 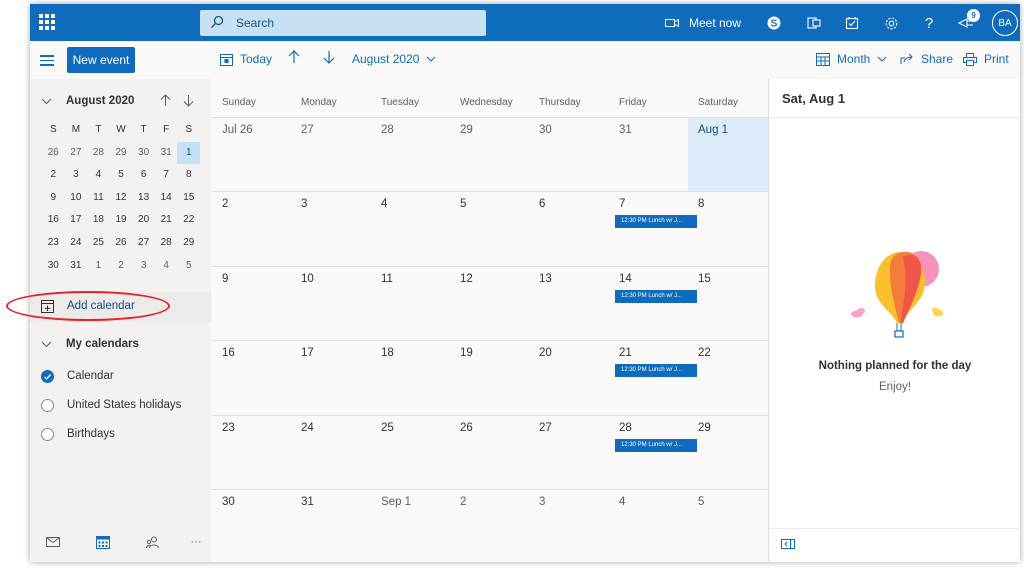 I want to click on share-button: Share, so click(x=926, y=59).